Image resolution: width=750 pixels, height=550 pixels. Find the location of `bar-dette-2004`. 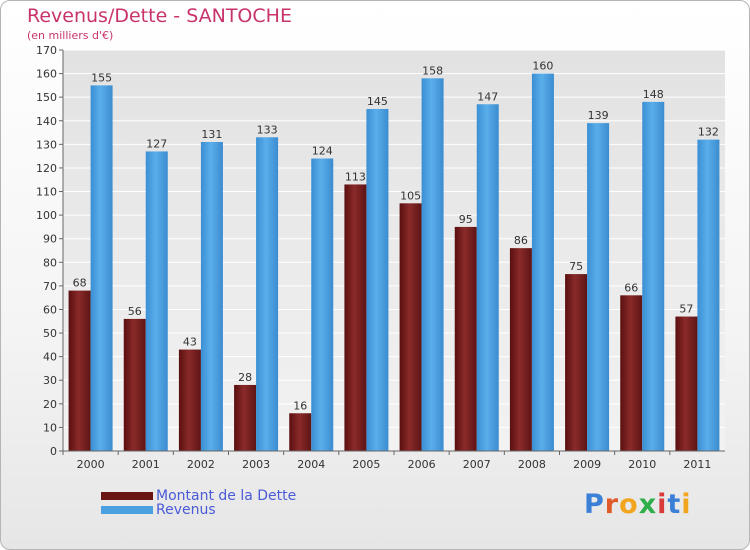

bar-dette-2004 is located at coordinates (300, 432).